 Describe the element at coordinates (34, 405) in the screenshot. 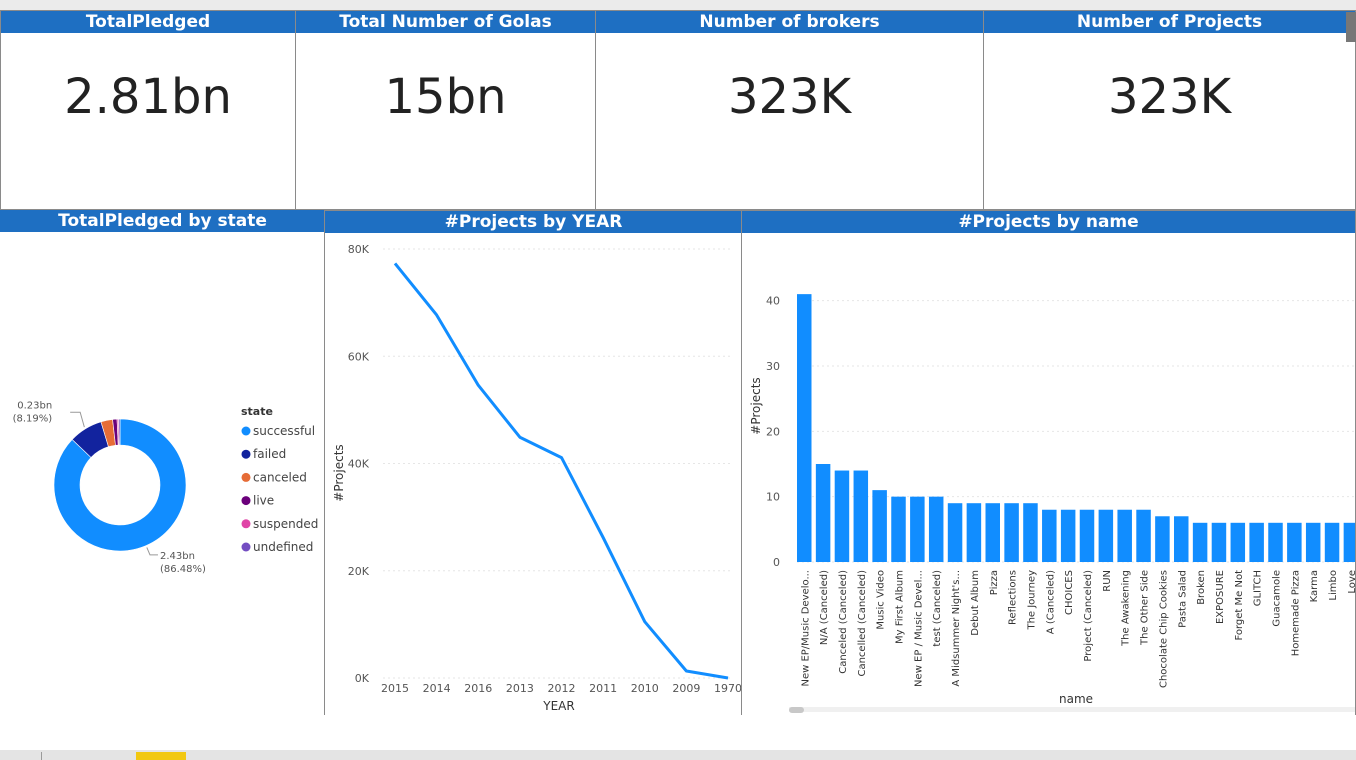

I see `donut-data-label: 0.23bn` at that location.